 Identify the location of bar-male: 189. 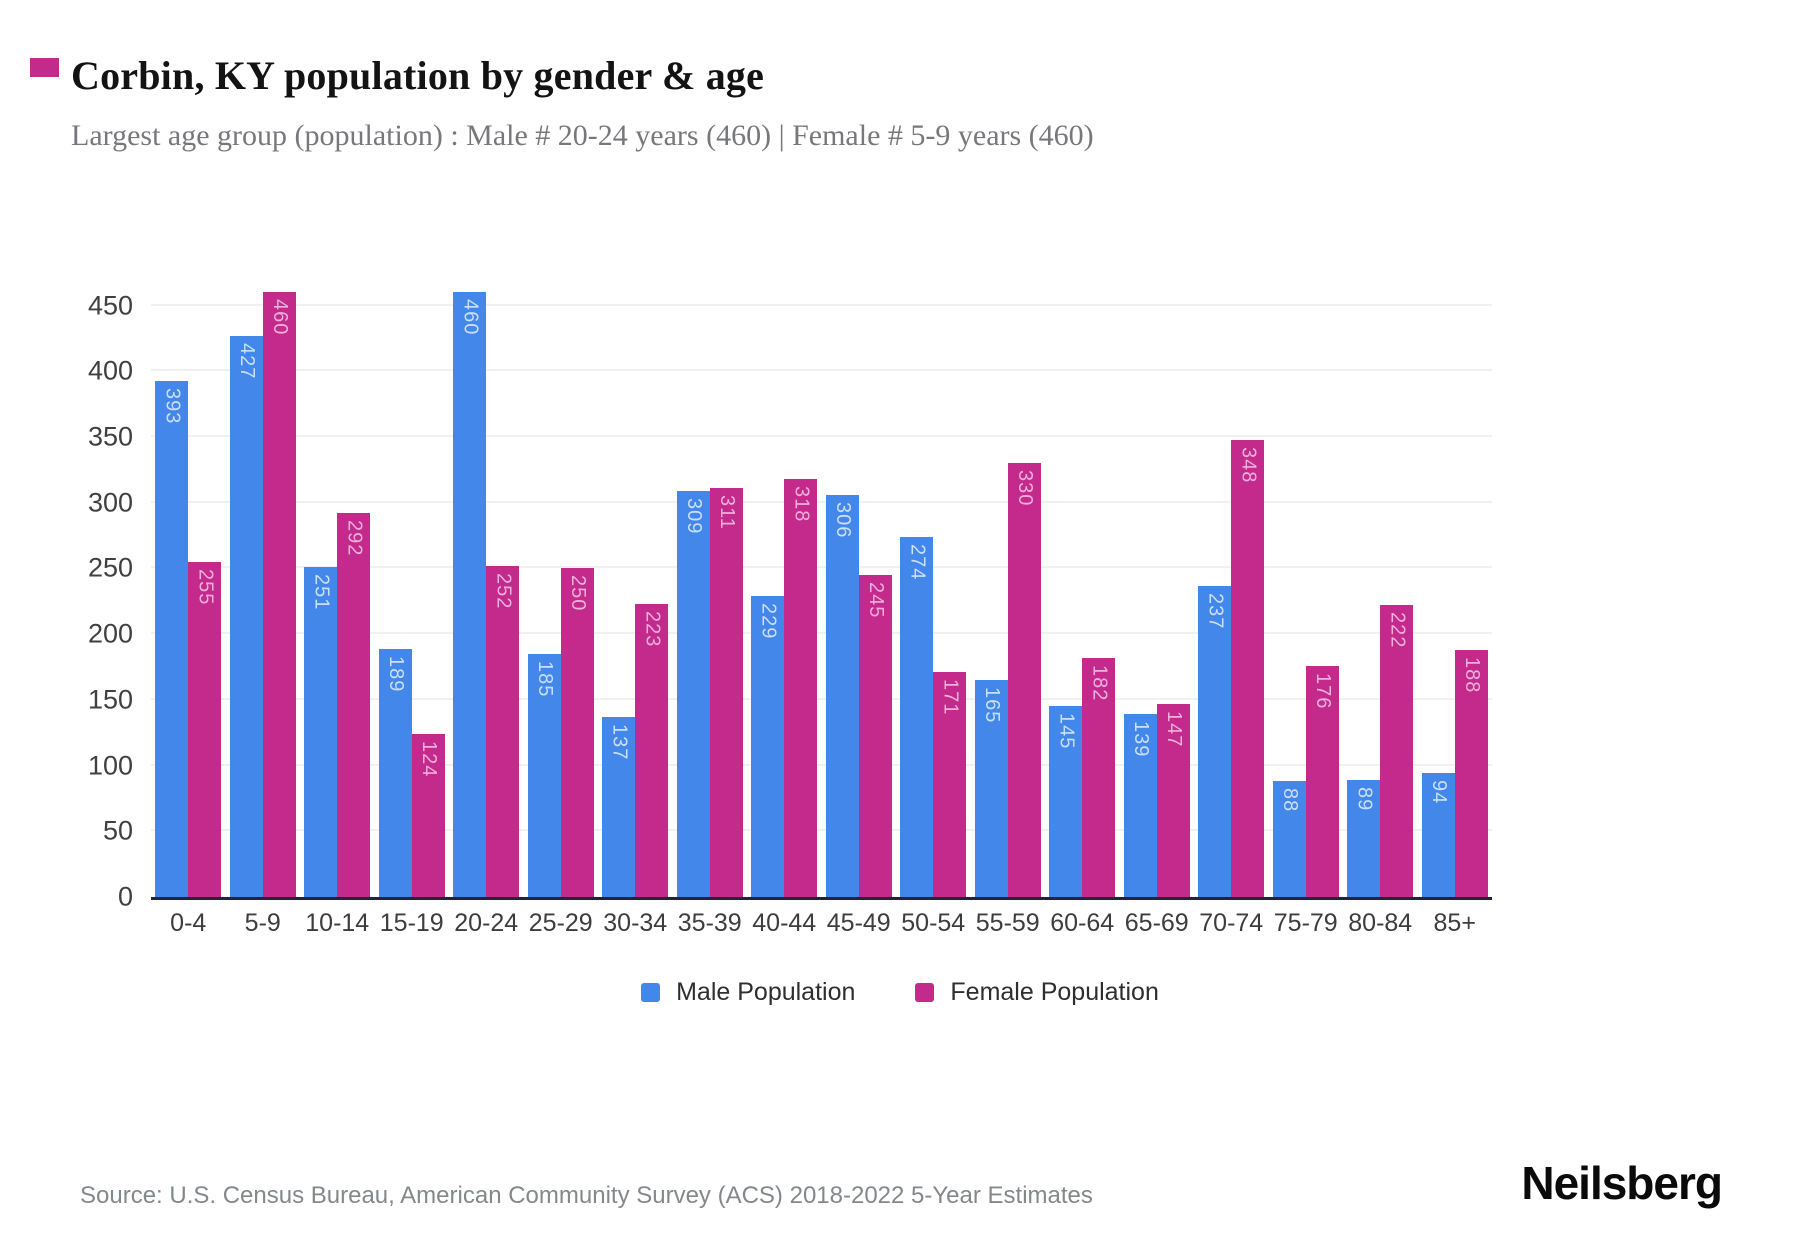
(395, 772).